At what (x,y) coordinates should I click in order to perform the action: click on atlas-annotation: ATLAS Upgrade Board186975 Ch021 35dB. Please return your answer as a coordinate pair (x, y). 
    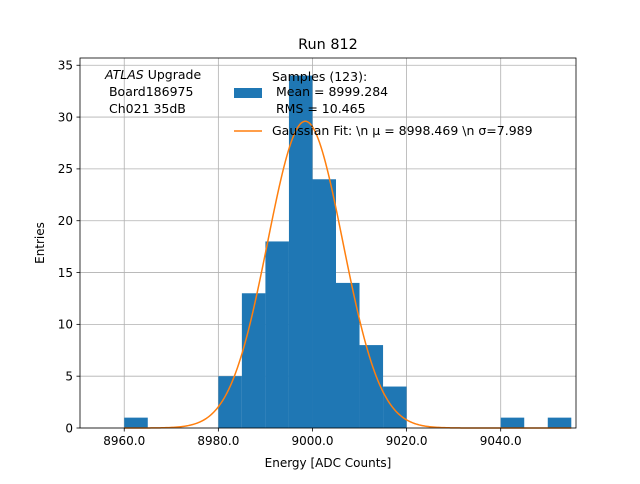
    Looking at the image, I should click on (152, 91).